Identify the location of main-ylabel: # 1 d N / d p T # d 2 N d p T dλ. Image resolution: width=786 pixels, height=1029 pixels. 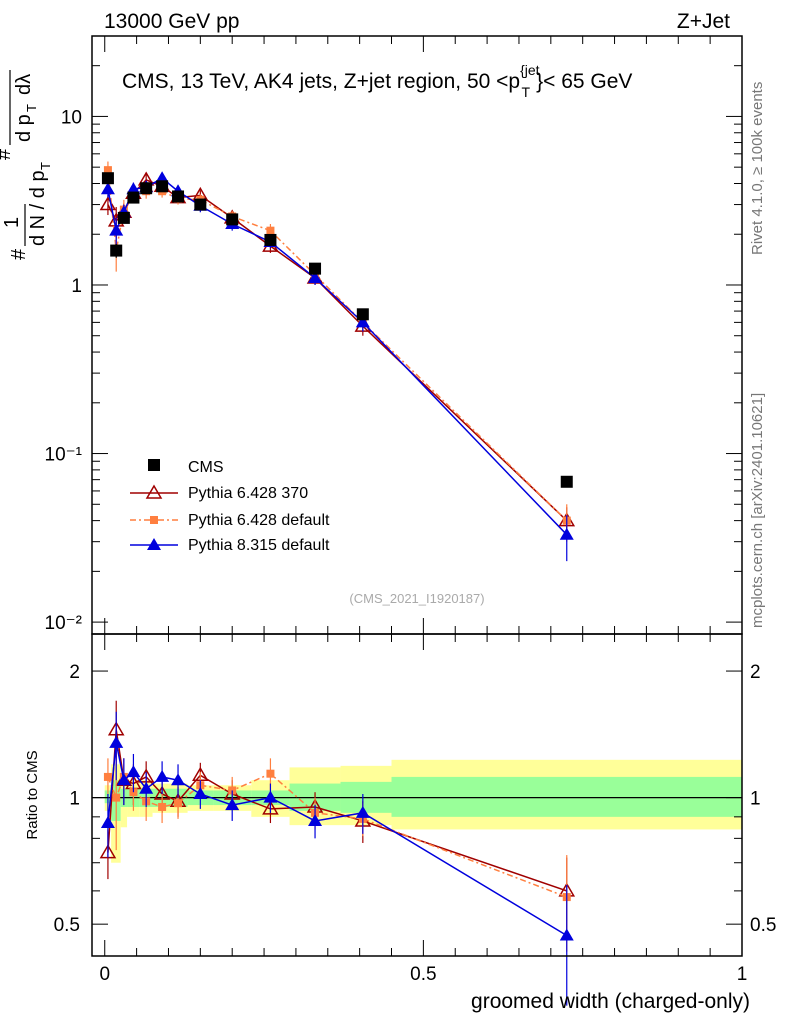
(26, 165).